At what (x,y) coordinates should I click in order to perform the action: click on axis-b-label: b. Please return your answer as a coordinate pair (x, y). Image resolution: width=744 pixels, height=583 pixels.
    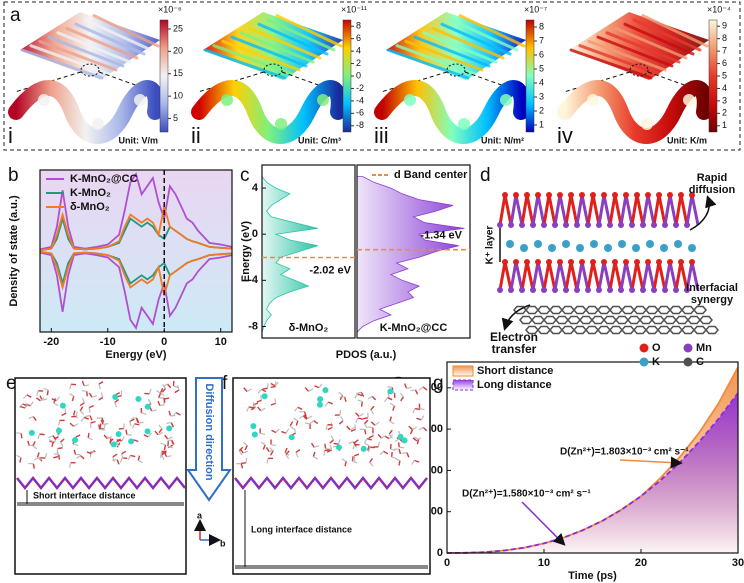
    Looking at the image, I should click on (223, 543).